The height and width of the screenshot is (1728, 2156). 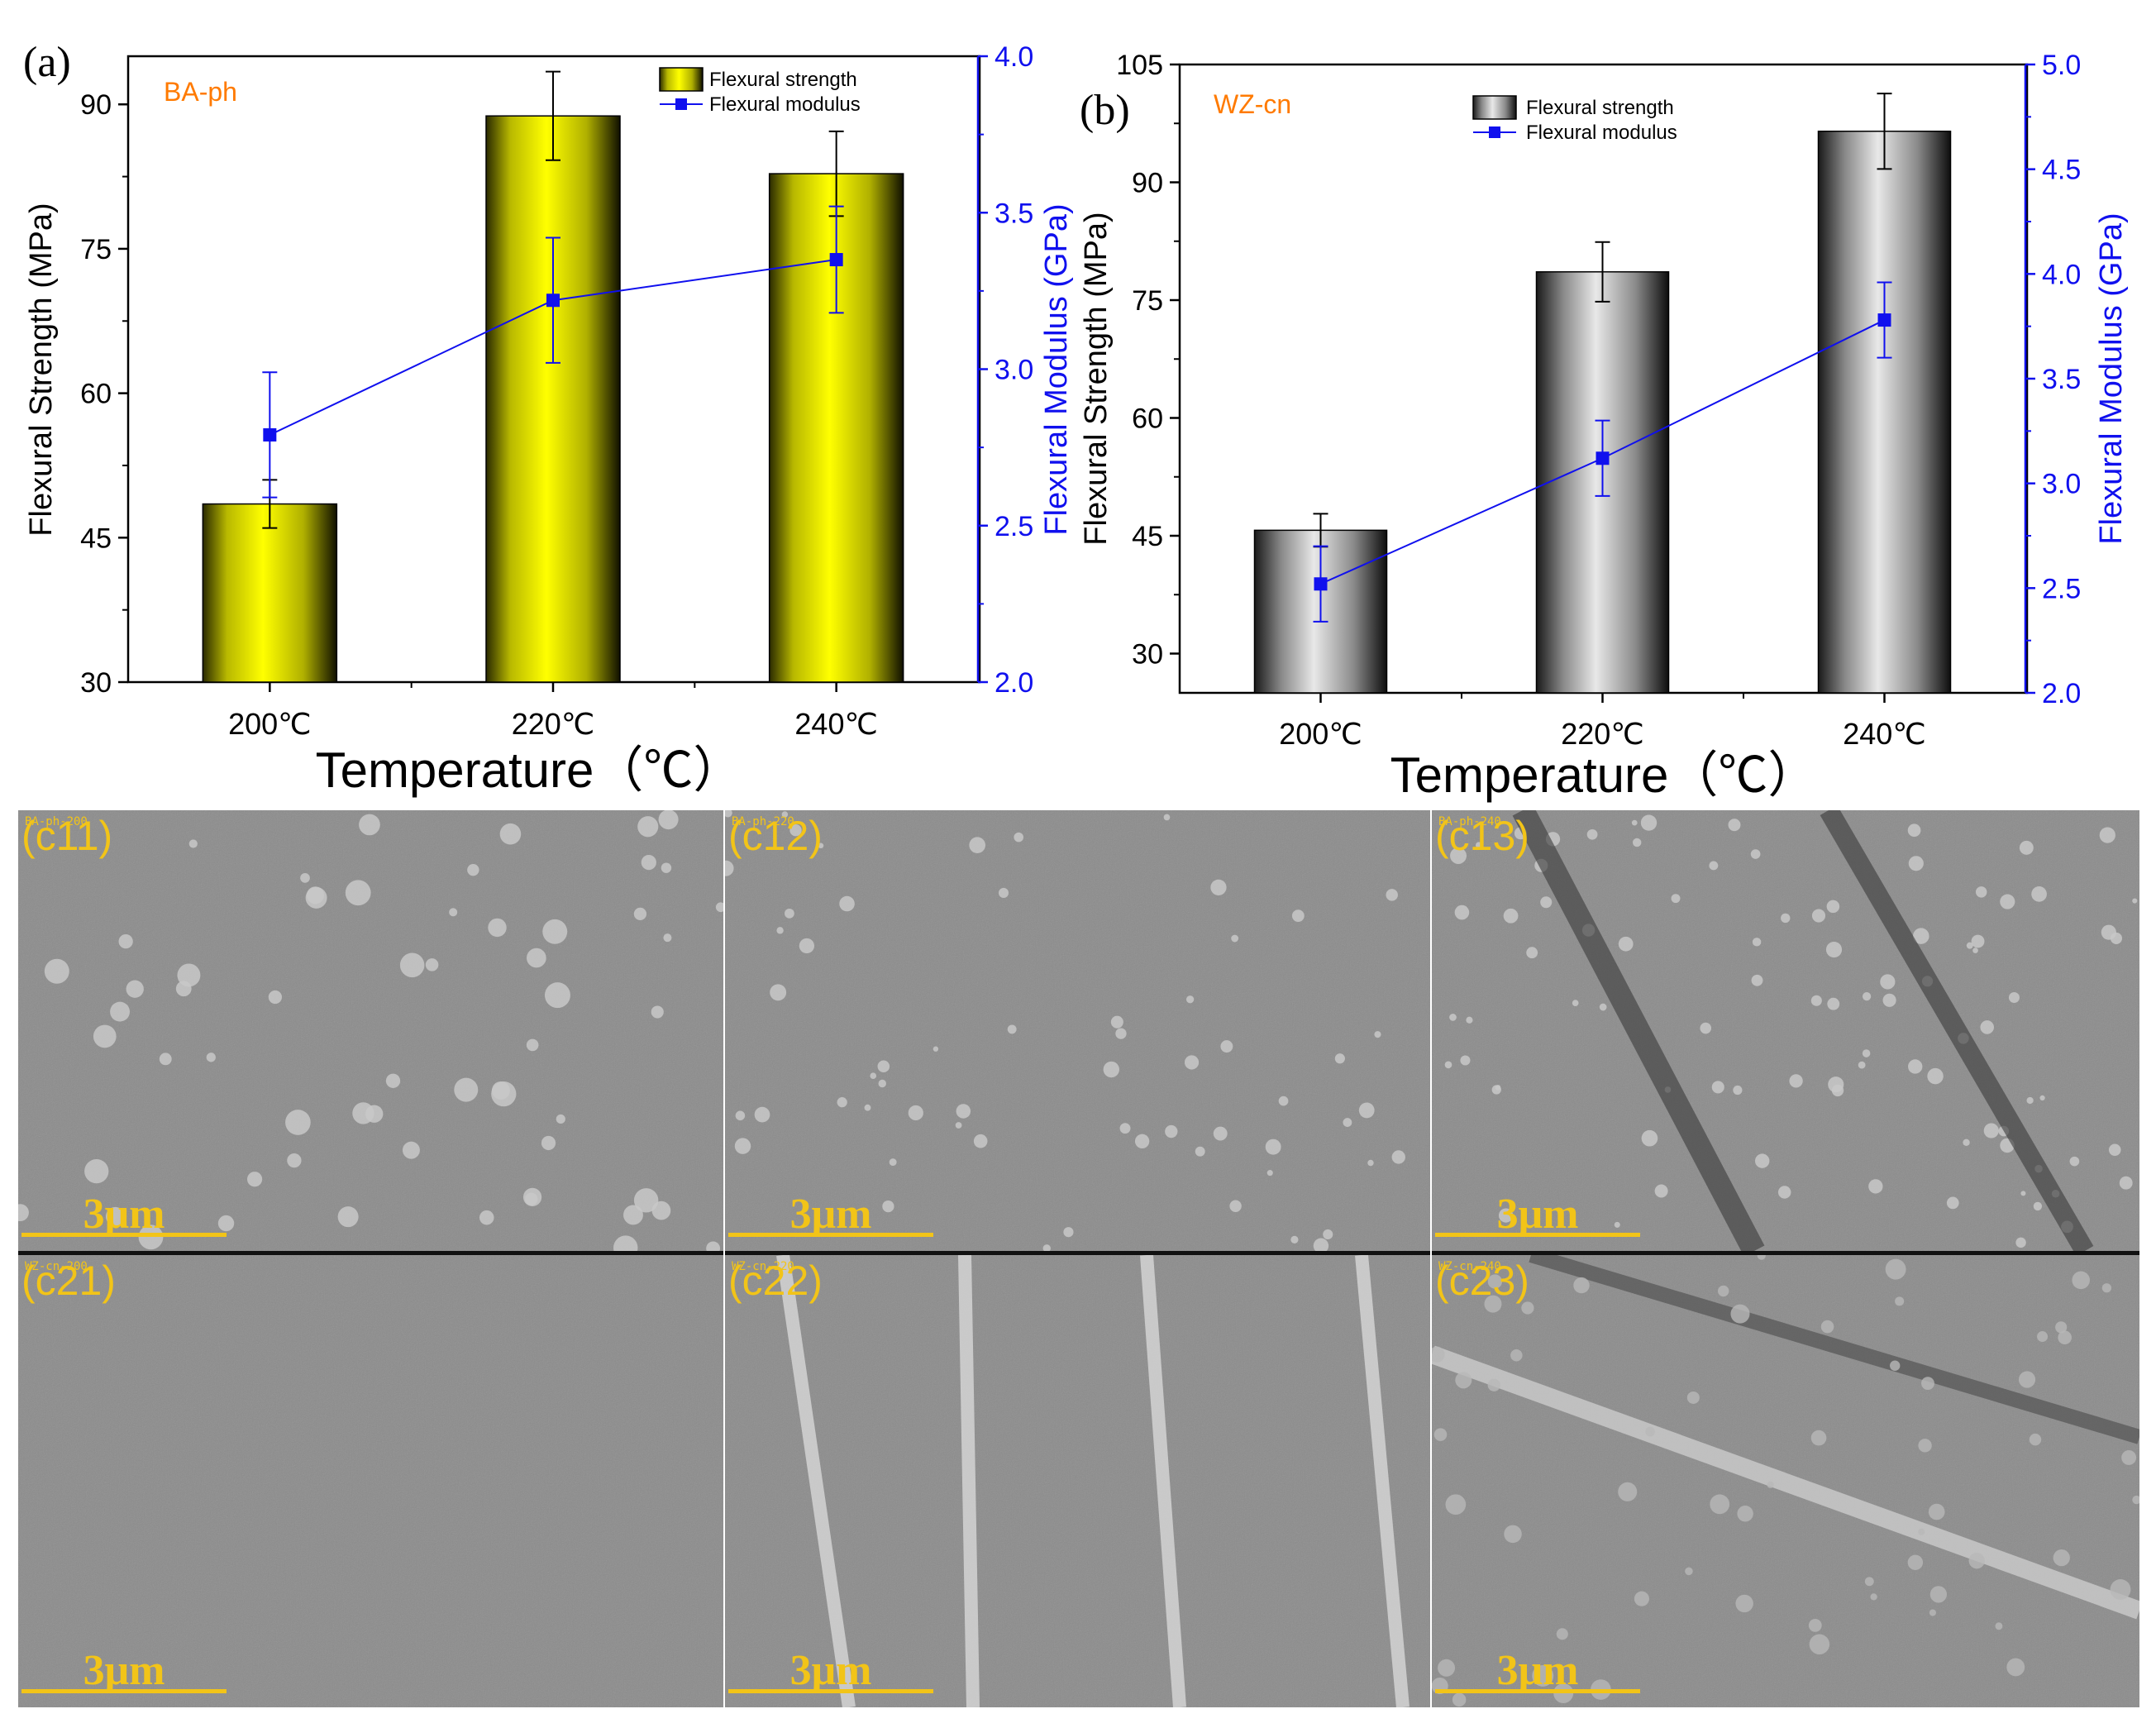 What do you see at coordinates (1834, 1349) in the screenshot?
I see `sem-ridge` at bounding box center [1834, 1349].